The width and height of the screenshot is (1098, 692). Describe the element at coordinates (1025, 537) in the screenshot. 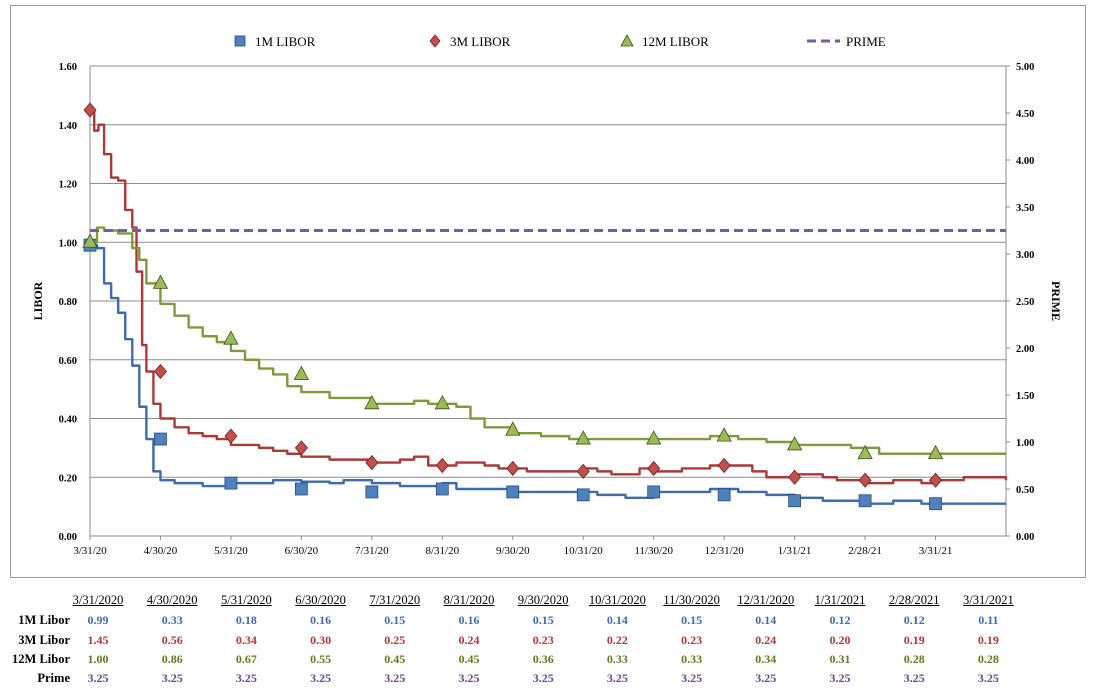

I see `y2-tick-label: 0.00` at that location.